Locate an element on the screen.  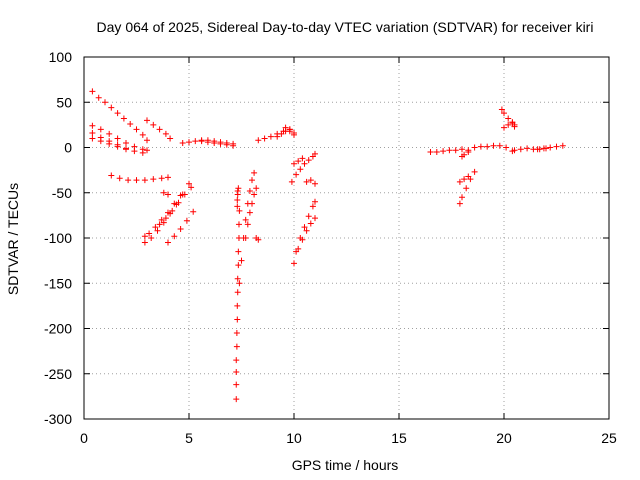
y-tick-label: 100 is located at coordinates (61, 57).